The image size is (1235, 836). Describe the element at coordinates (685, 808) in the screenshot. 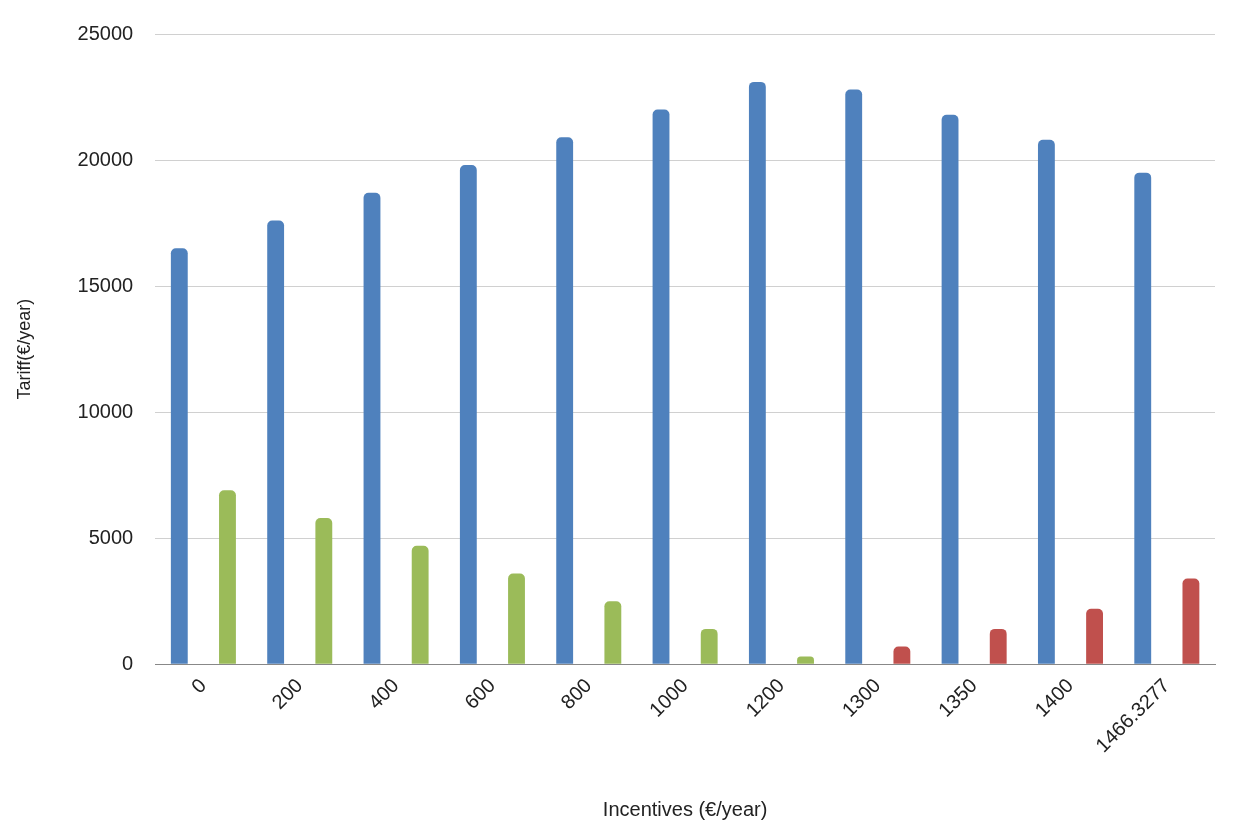

I see `x-axis-title: Incentives (€/year)` at that location.